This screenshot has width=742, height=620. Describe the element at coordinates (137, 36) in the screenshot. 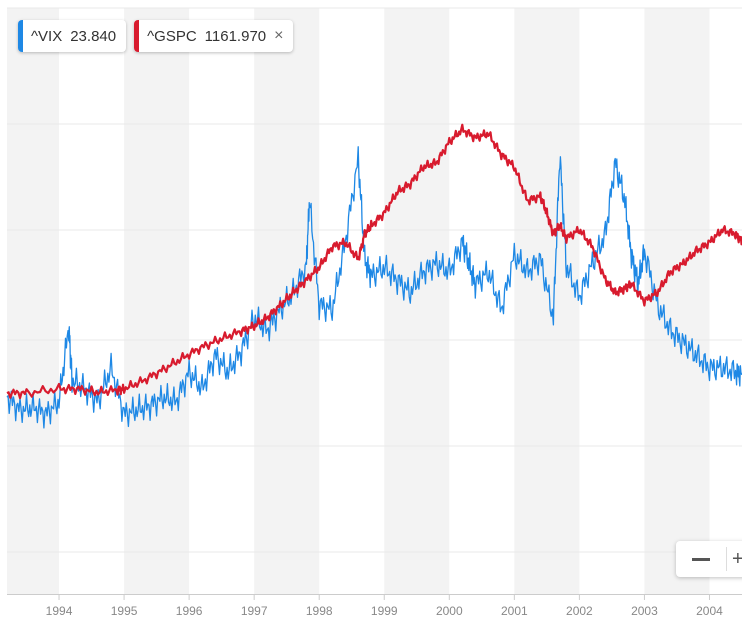

I see `gspc-color-swatch` at that location.